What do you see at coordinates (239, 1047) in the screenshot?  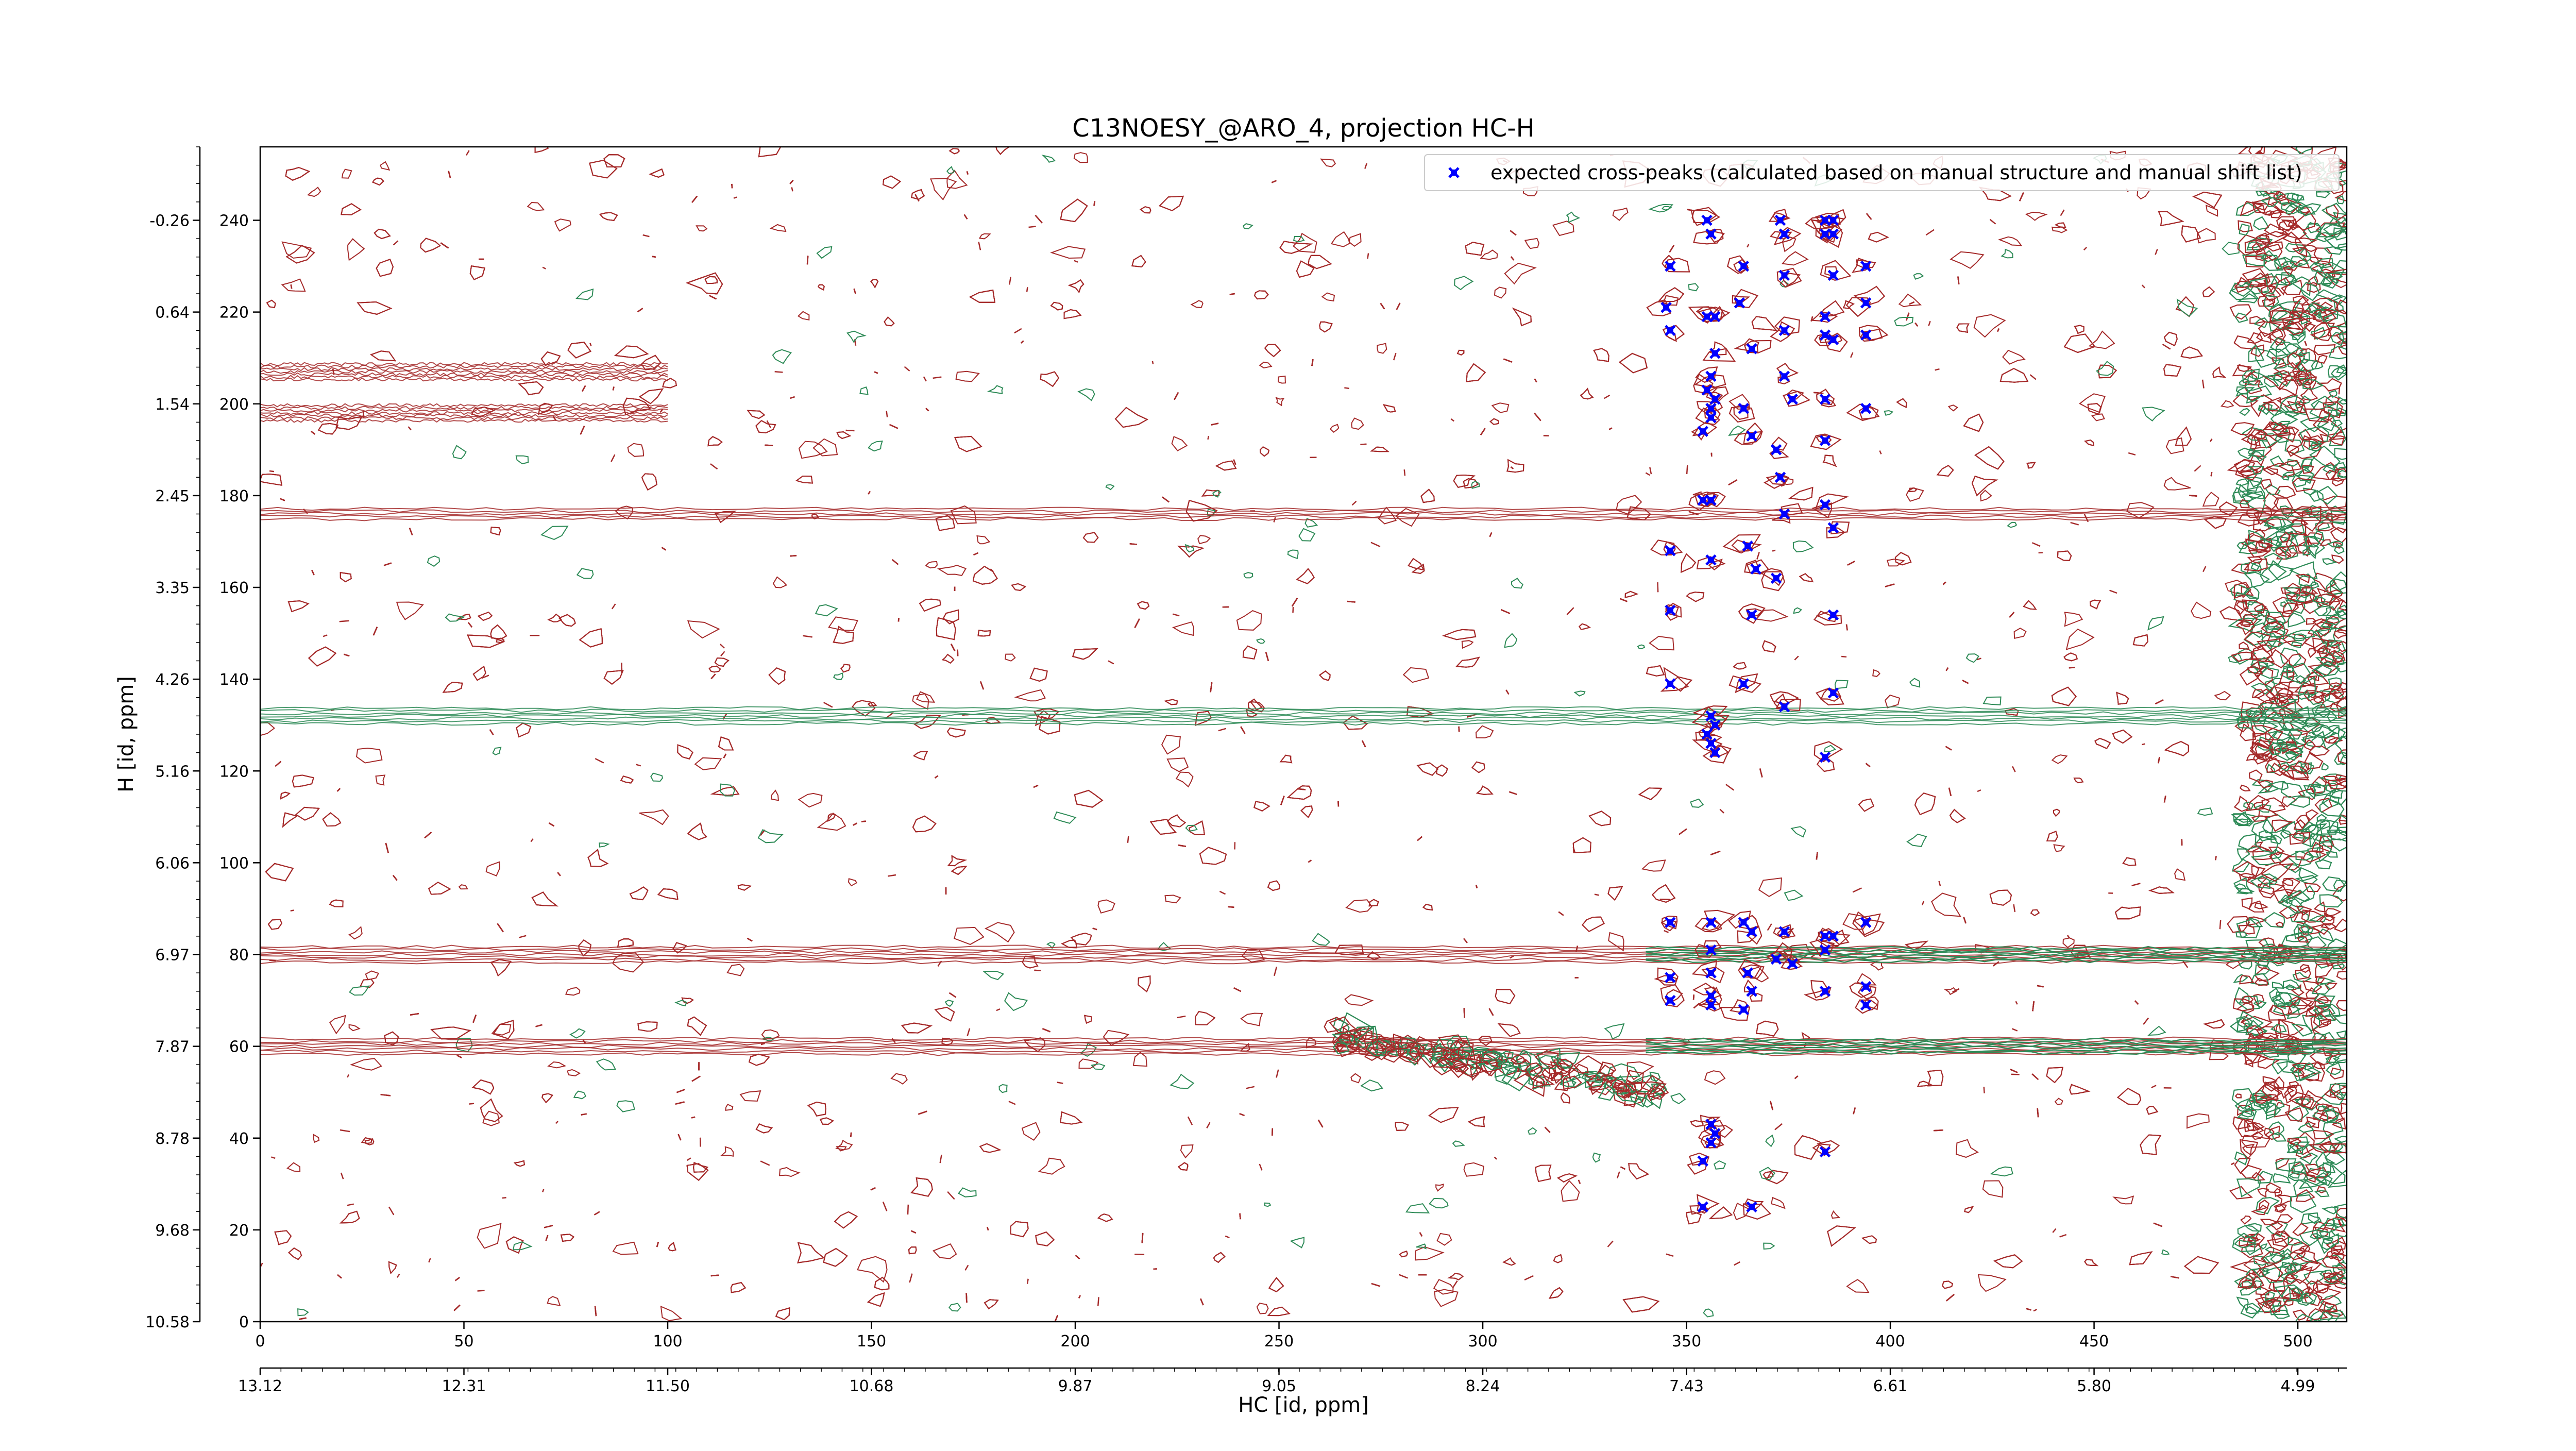 I see `y-index-tick-label: 60` at bounding box center [239, 1047].